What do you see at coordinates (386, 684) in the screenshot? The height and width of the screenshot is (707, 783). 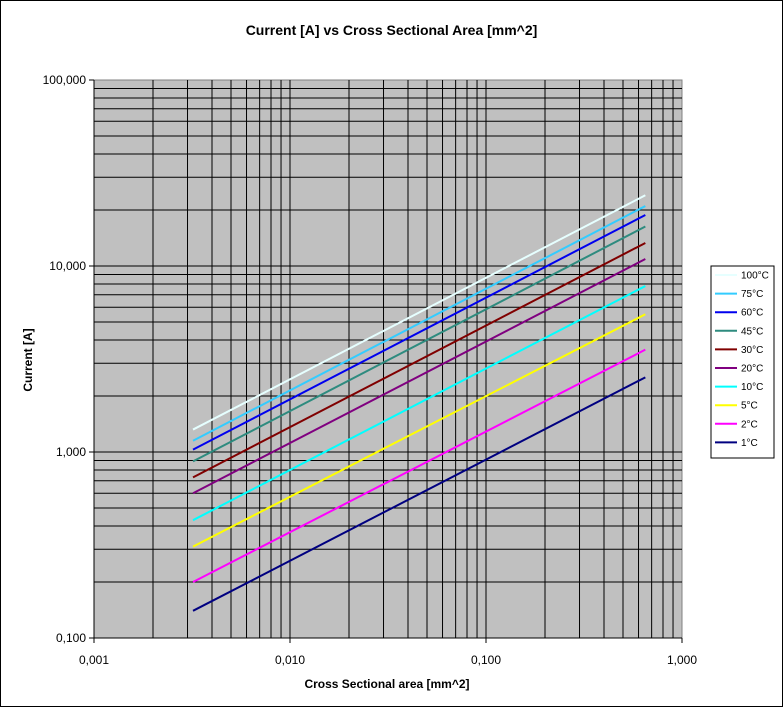 I see `x-axis-label: Cross Sectional area [mm^2]` at bounding box center [386, 684].